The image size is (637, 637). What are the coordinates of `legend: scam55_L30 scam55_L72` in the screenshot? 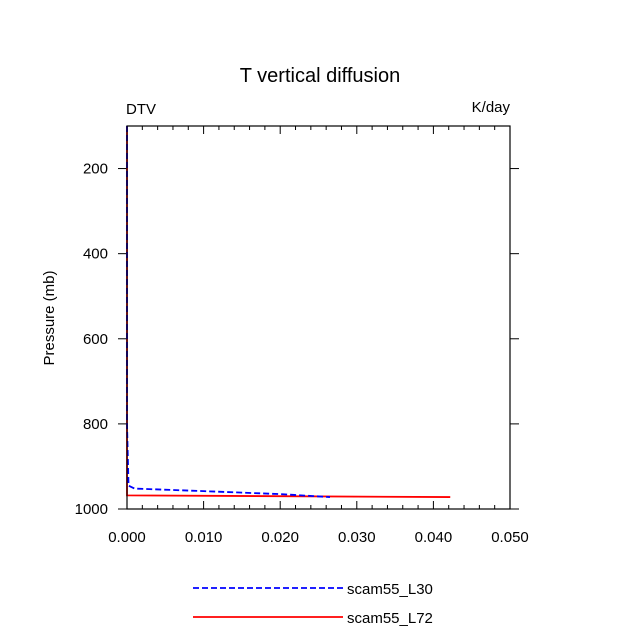 It's located at (313, 604).